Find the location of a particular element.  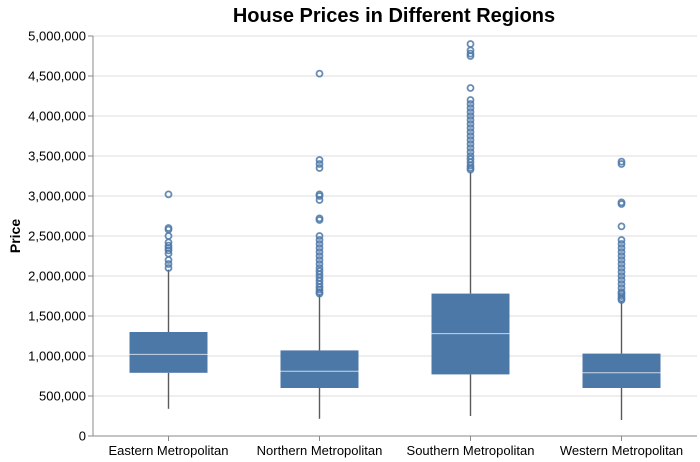

y-tick-label: 2,000,000 is located at coordinates (57, 276).